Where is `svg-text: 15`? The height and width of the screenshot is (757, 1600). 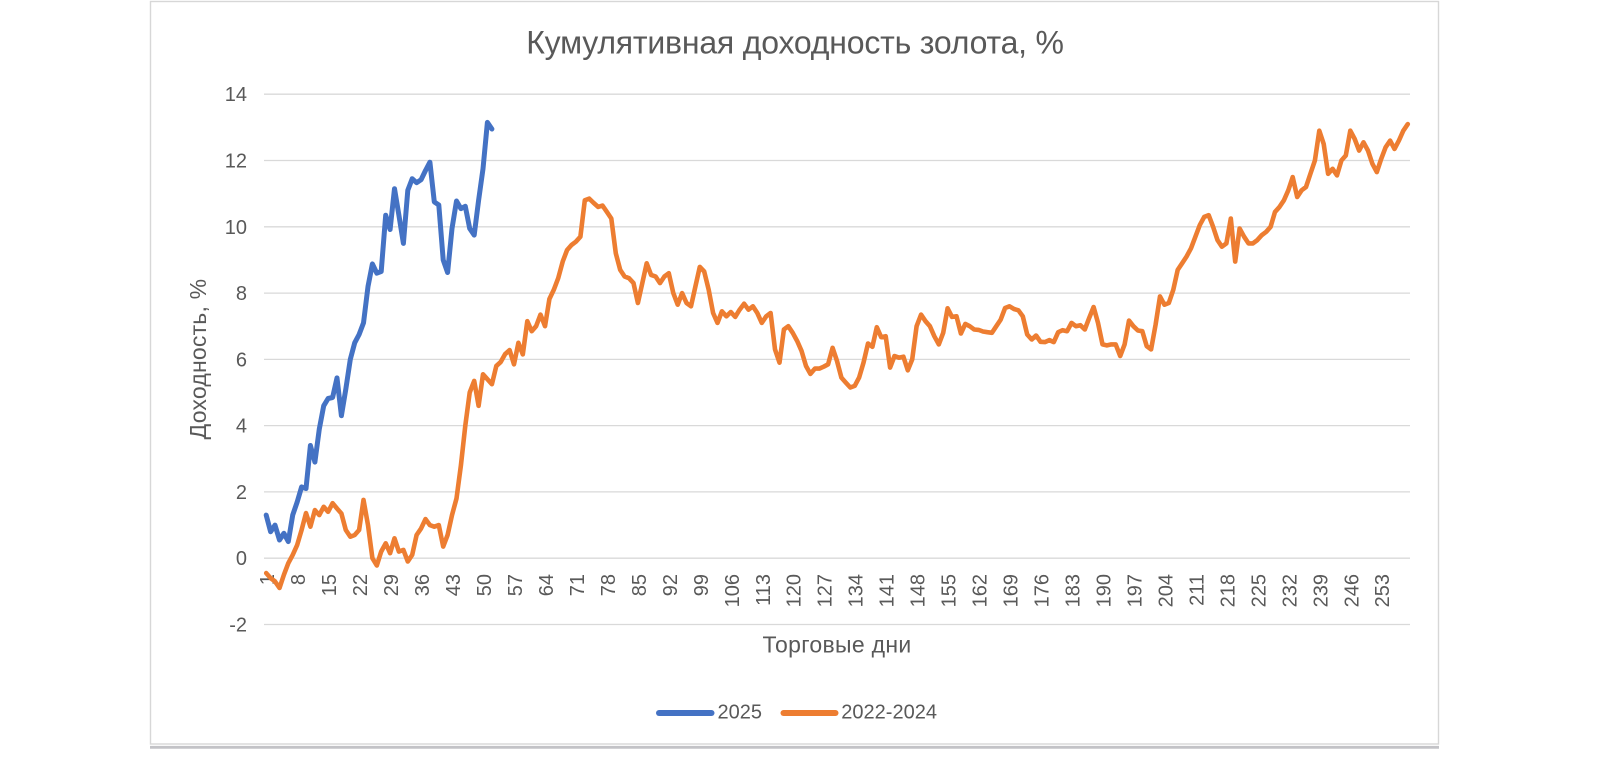
svg-text: 15 is located at coordinates (330, 585).